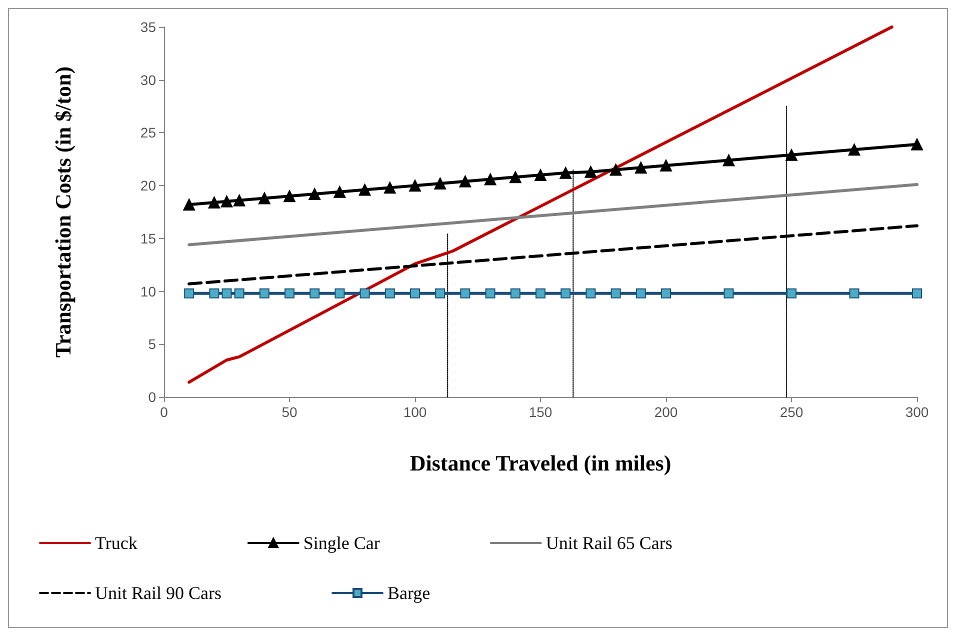 The width and height of the screenshot is (959, 637). What do you see at coordinates (152, 397) in the screenshot?
I see `y-tick-label: 0` at bounding box center [152, 397].